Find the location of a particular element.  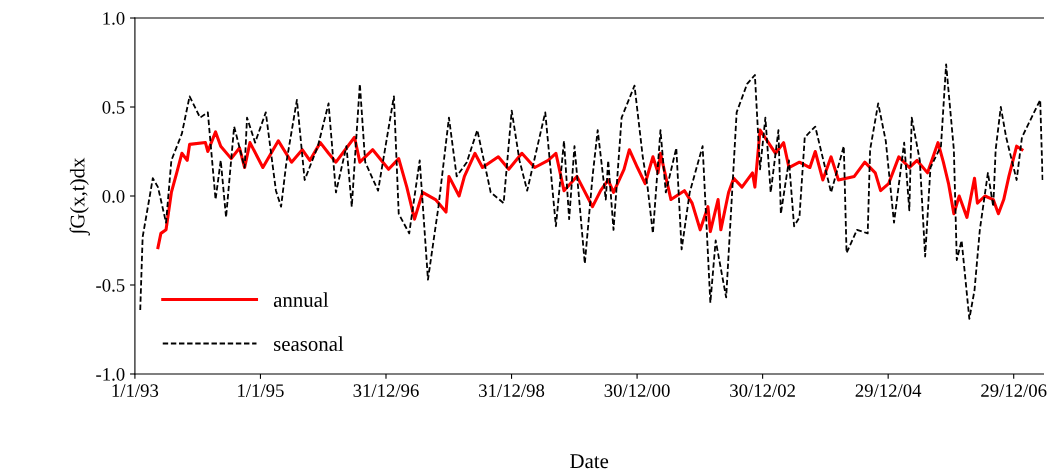

x-tick-label: 31/12/96 is located at coordinates (386, 390).